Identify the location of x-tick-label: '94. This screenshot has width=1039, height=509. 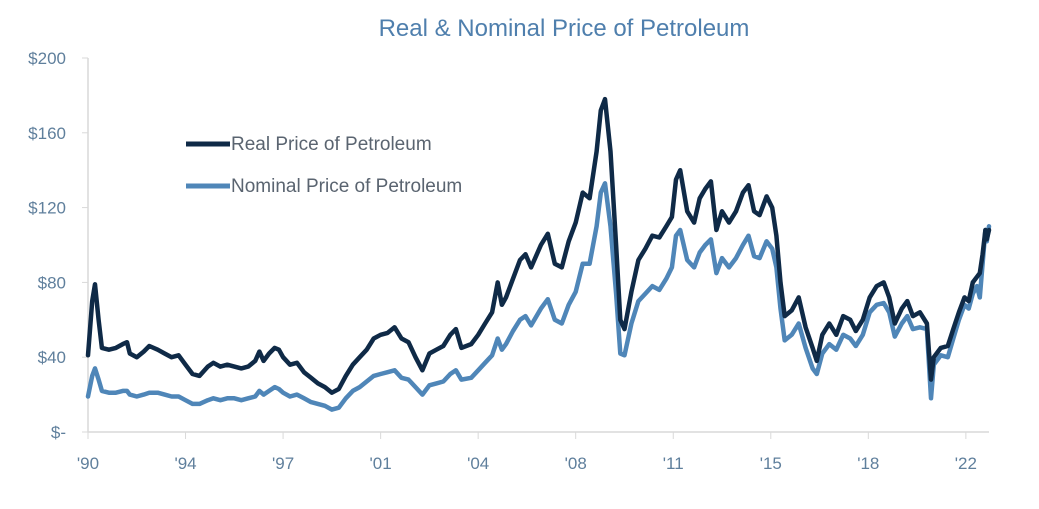
(185, 463).